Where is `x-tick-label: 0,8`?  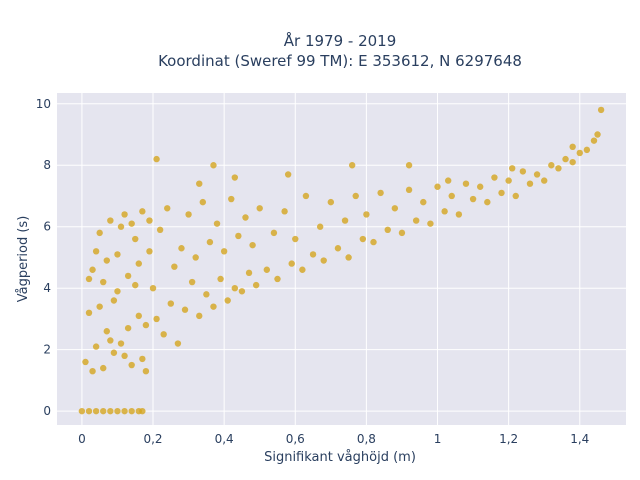 x-tick-label: 0,8 is located at coordinates (366, 439).